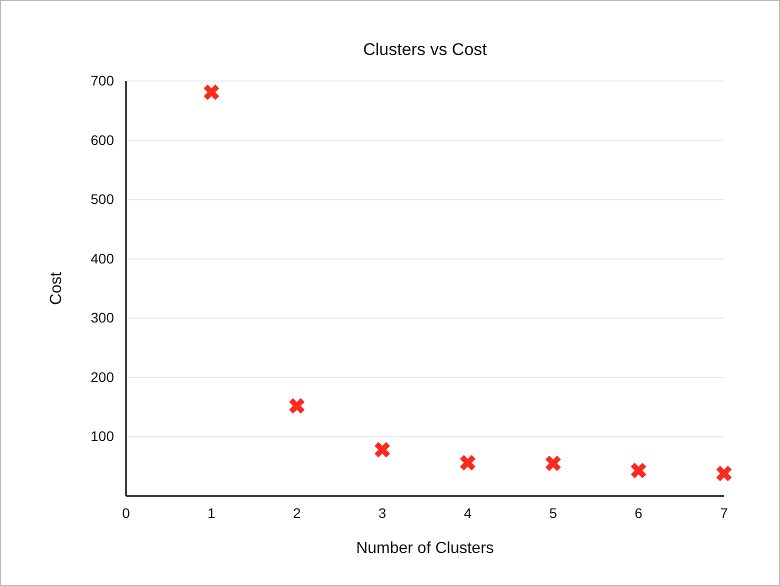 The width and height of the screenshot is (780, 586). I want to click on x-tick-label: 7, so click(724, 512).